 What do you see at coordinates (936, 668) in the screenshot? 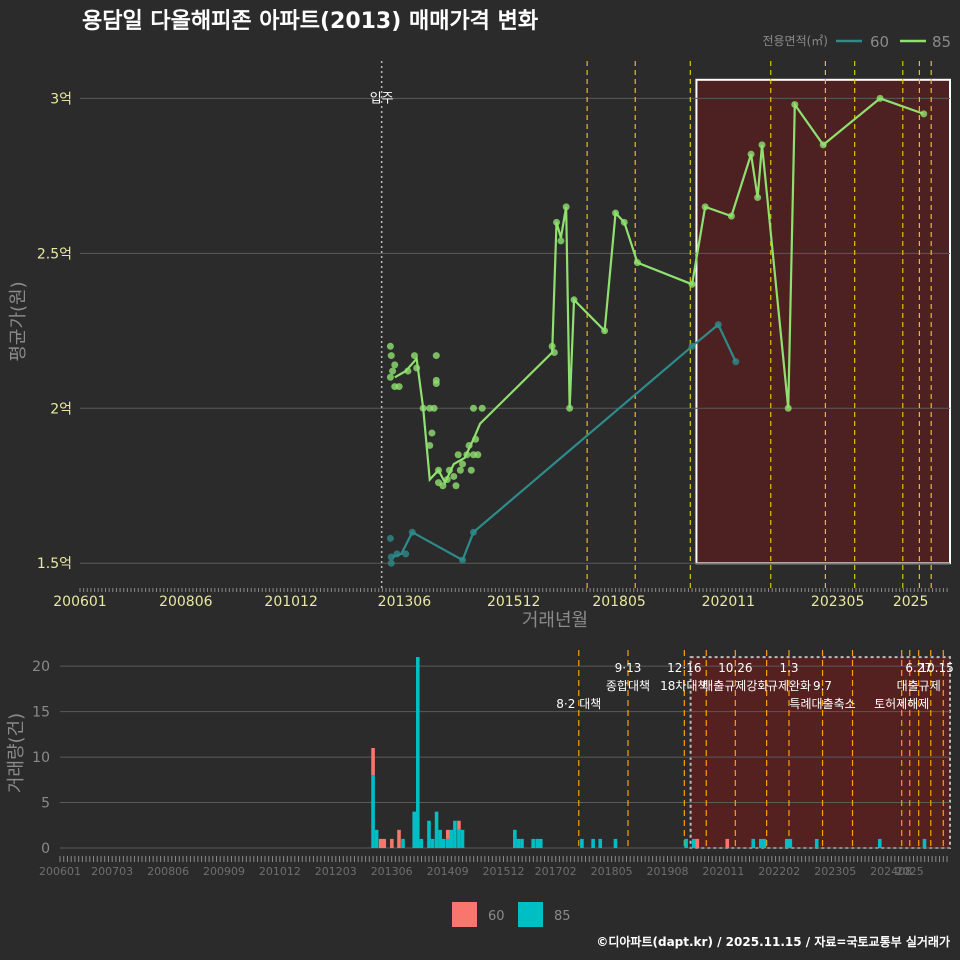
I see `policy-label: 10.15` at bounding box center [936, 668].